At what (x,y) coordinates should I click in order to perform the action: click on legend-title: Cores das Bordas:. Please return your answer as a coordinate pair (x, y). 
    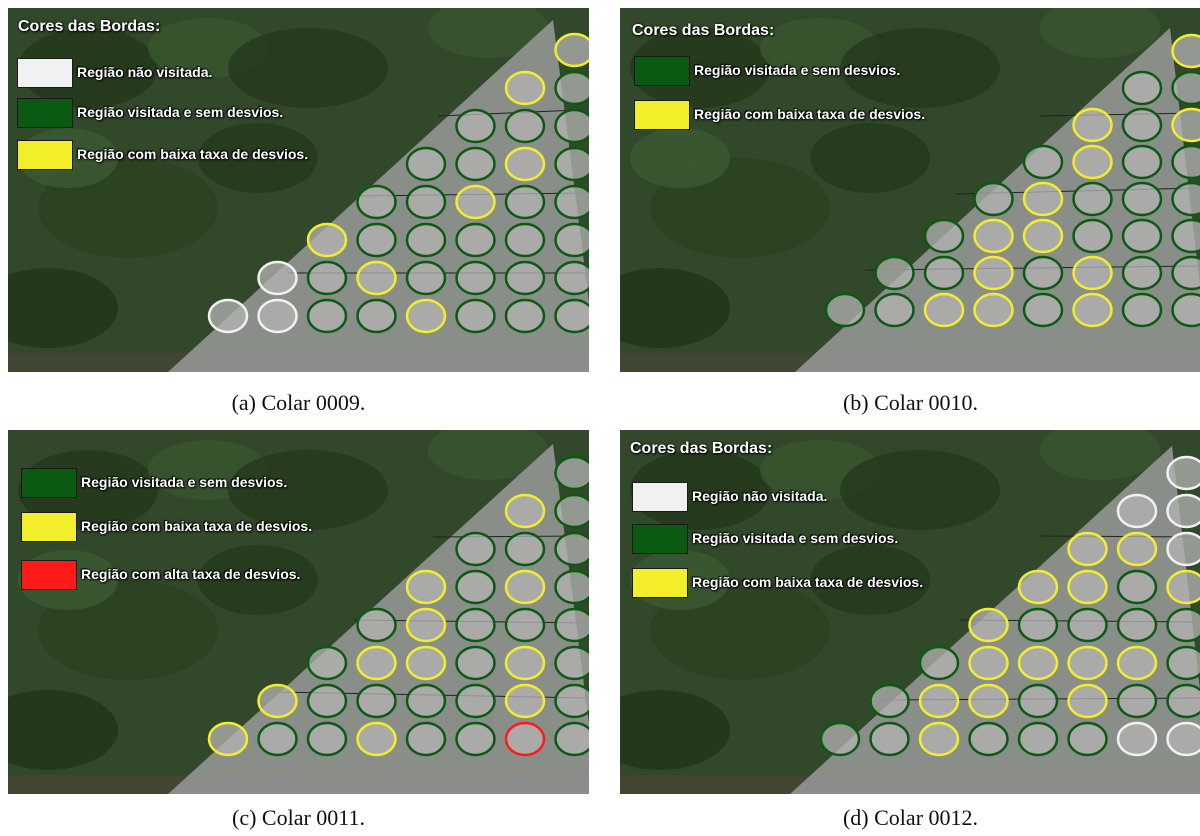
    Looking at the image, I should click on (703, 30).